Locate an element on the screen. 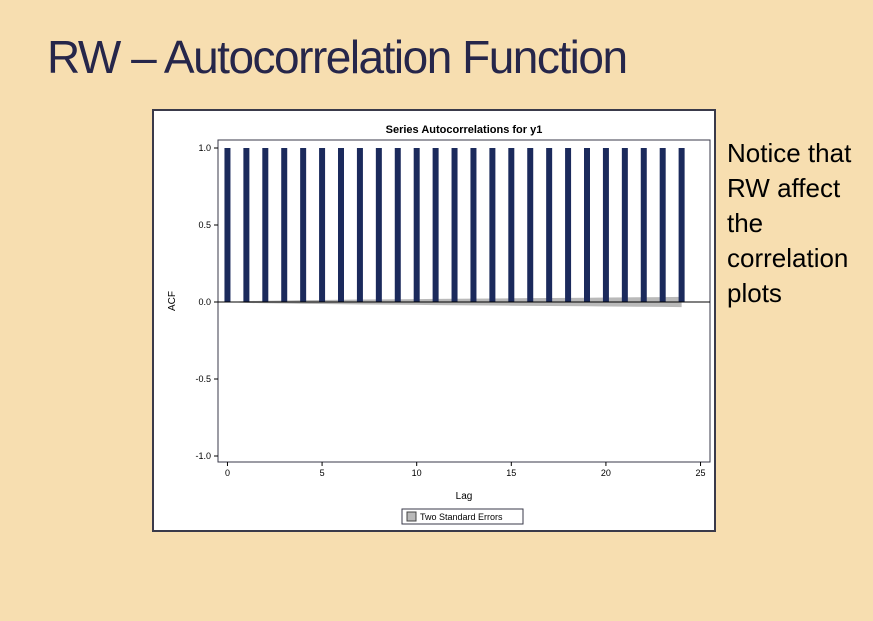 The width and height of the screenshot is (873, 621). legend: Two Standard Errors is located at coordinates (462, 516).